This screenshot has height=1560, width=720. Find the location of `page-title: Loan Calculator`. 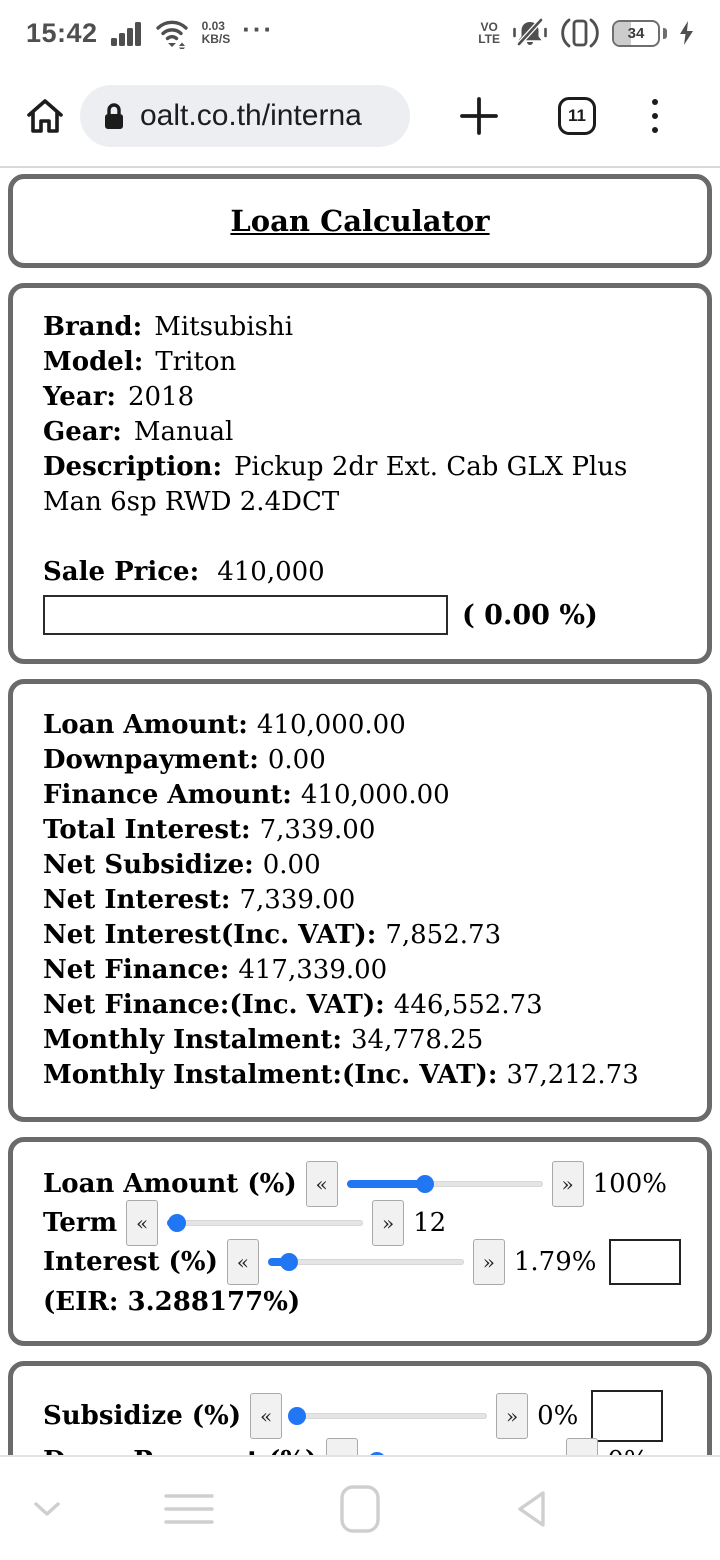

page-title: Loan Calculator is located at coordinates (360, 221).